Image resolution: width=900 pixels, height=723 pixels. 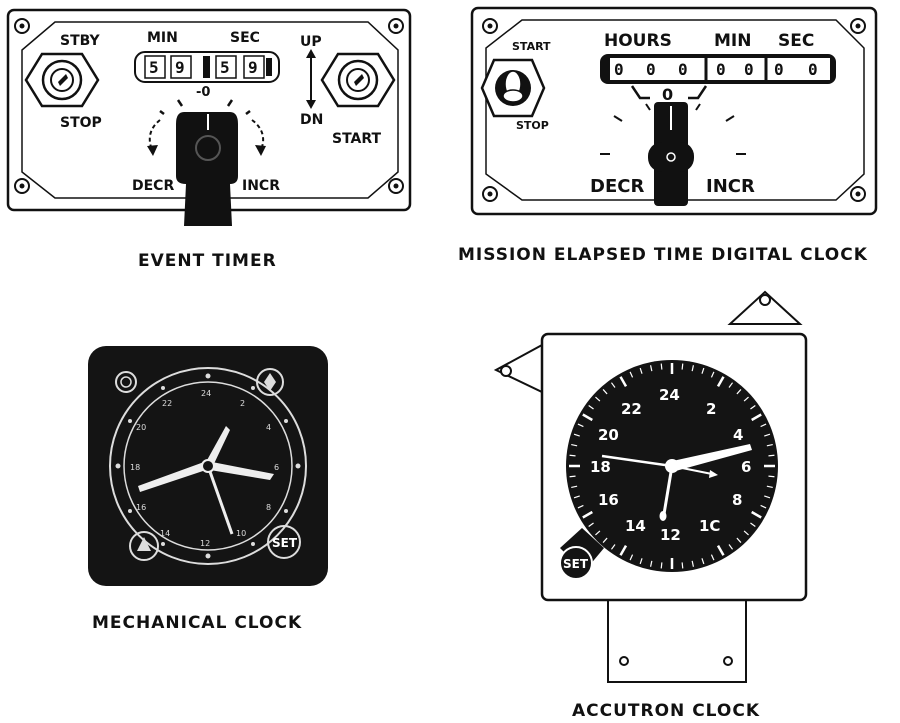 What do you see at coordinates (663, 255) in the screenshot?
I see `met-caption: MISSION ELAPSED TIME DIGITAL CLOCK` at bounding box center [663, 255].